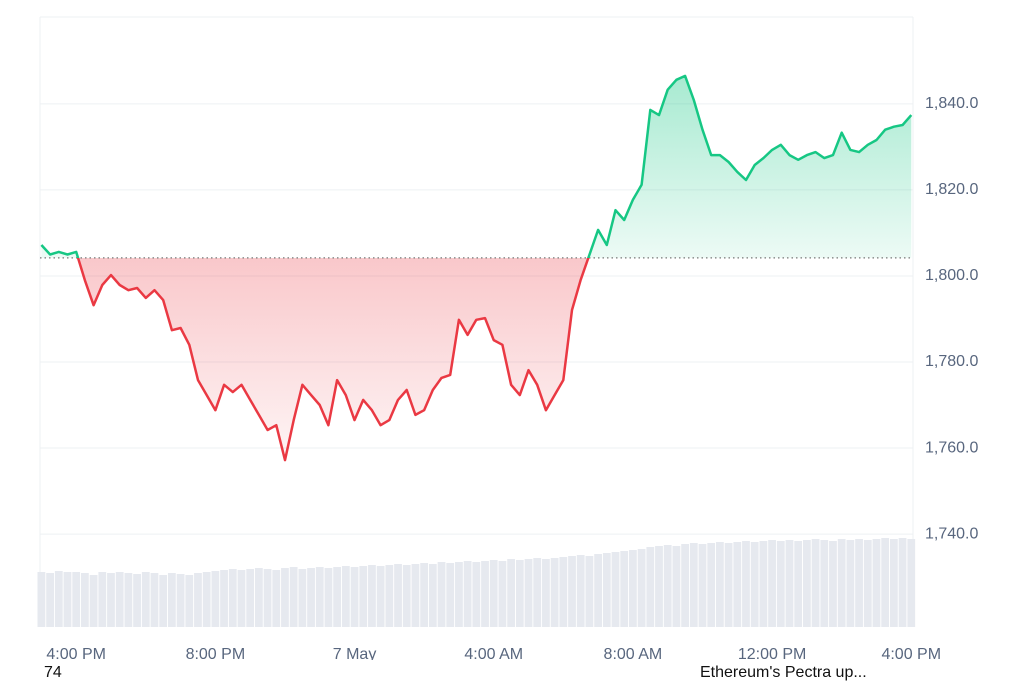  I want to click on y-tick-label: 1,840.0, so click(951, 103).